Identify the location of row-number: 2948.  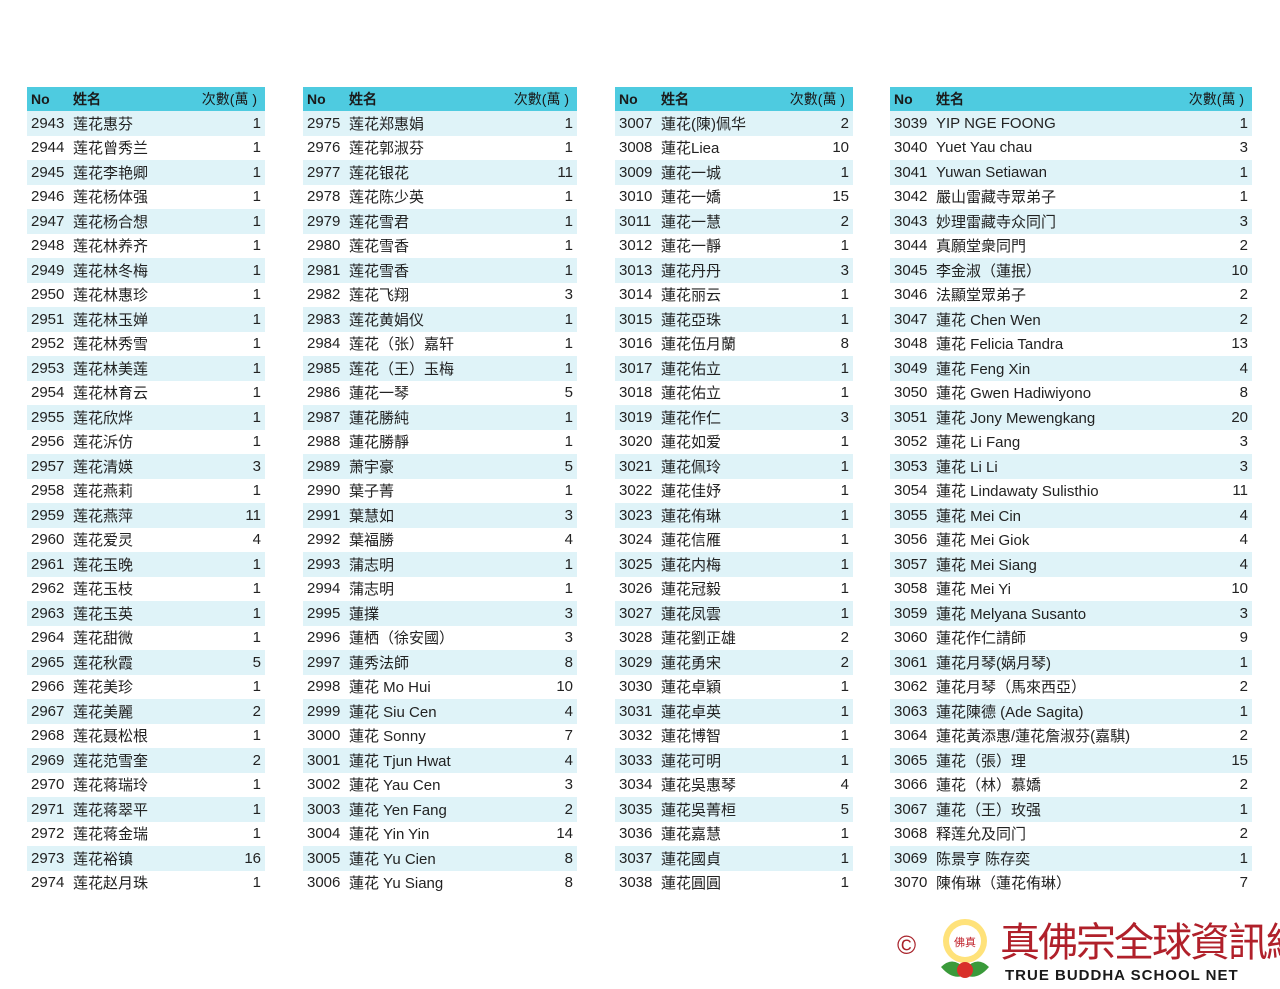
(48, 246).